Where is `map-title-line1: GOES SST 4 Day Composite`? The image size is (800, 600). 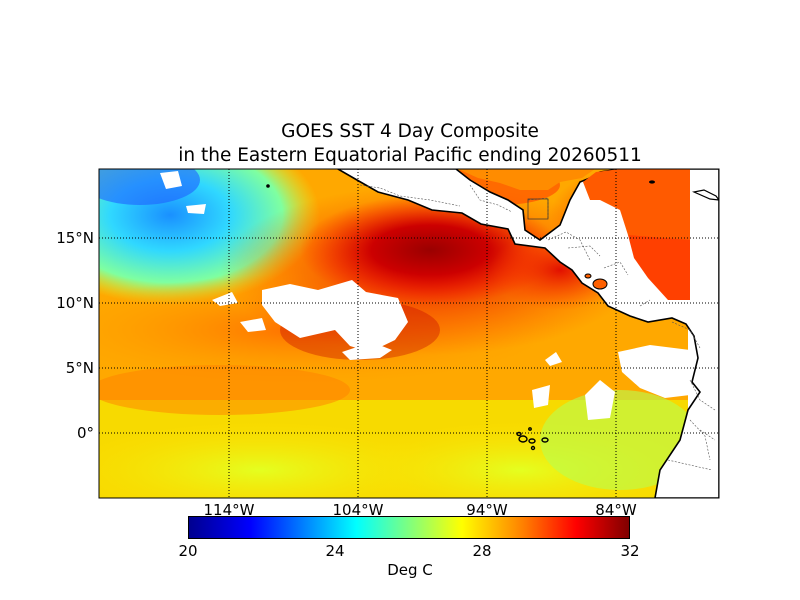 map-title-line1: GOES SST 4 Day Composite is located at coordinates (410, 131).